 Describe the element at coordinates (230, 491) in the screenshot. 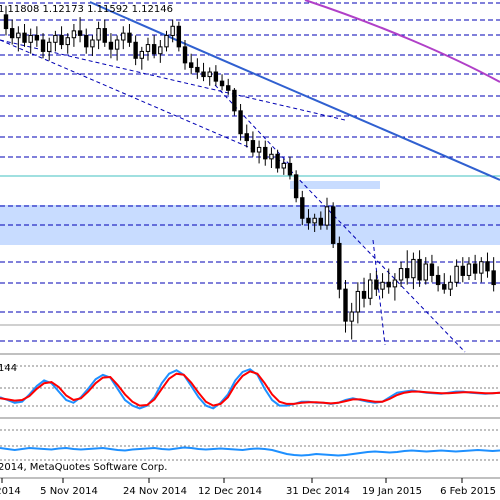

I see `x-tick-label: 12 Dec 2014` at that location.